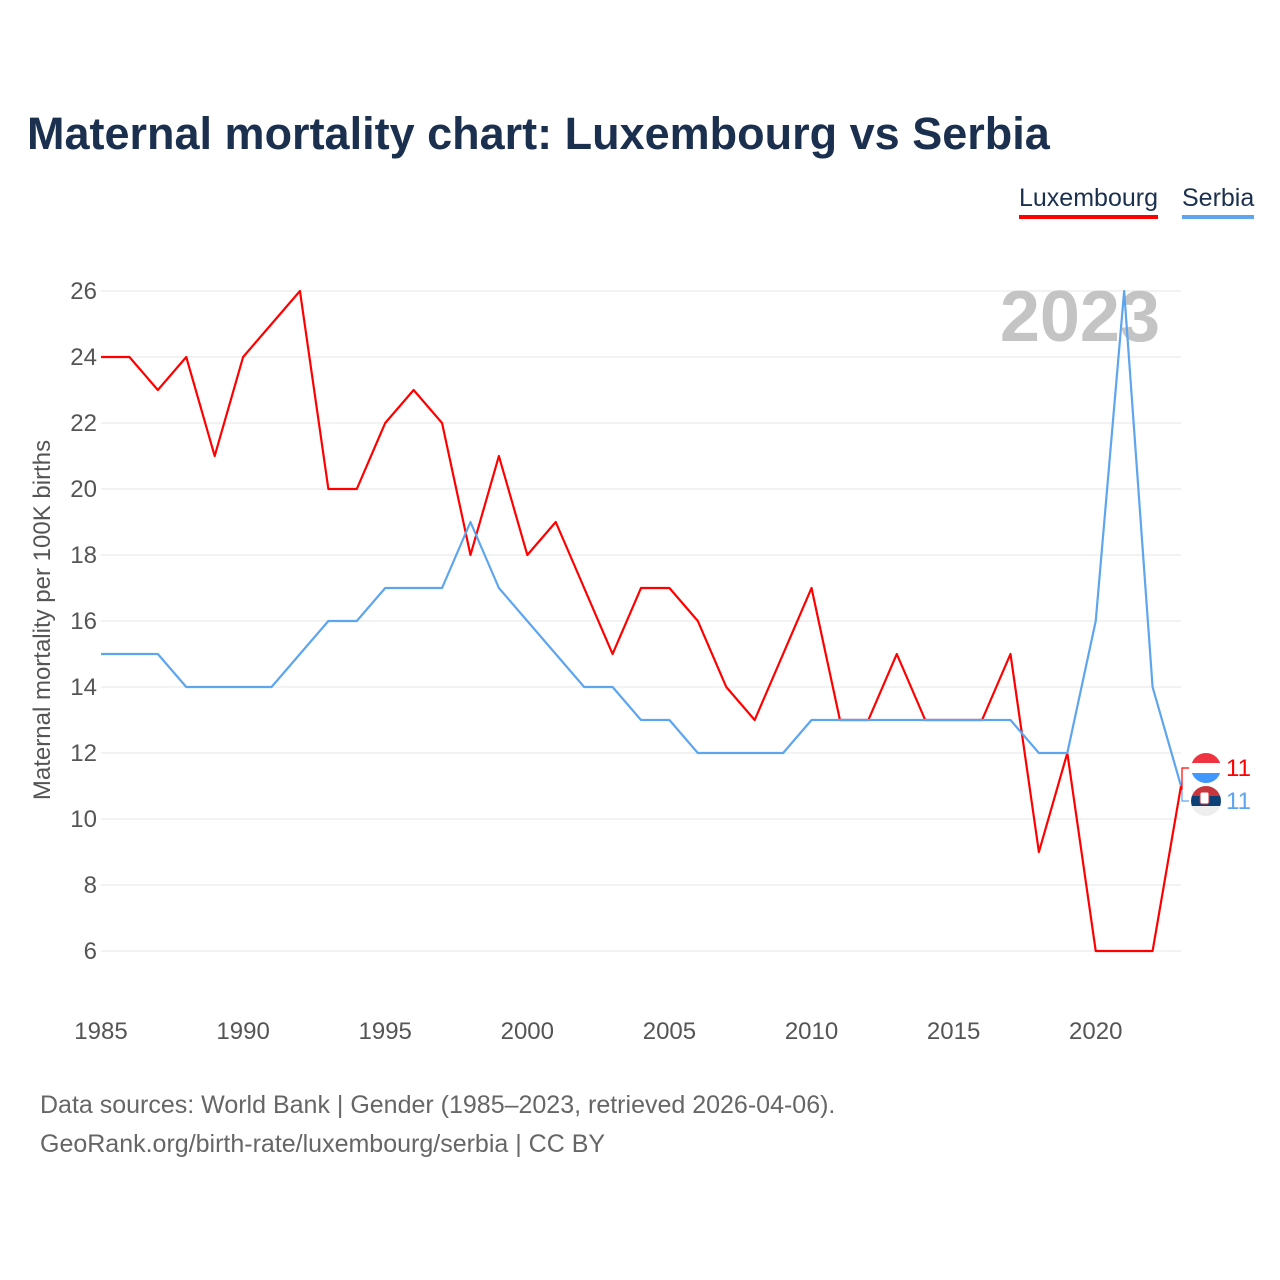 The width and height of the screenshot is (1280, 1280). I want to click on end-value-label-luxembourg: 11, so click(1238, 768).